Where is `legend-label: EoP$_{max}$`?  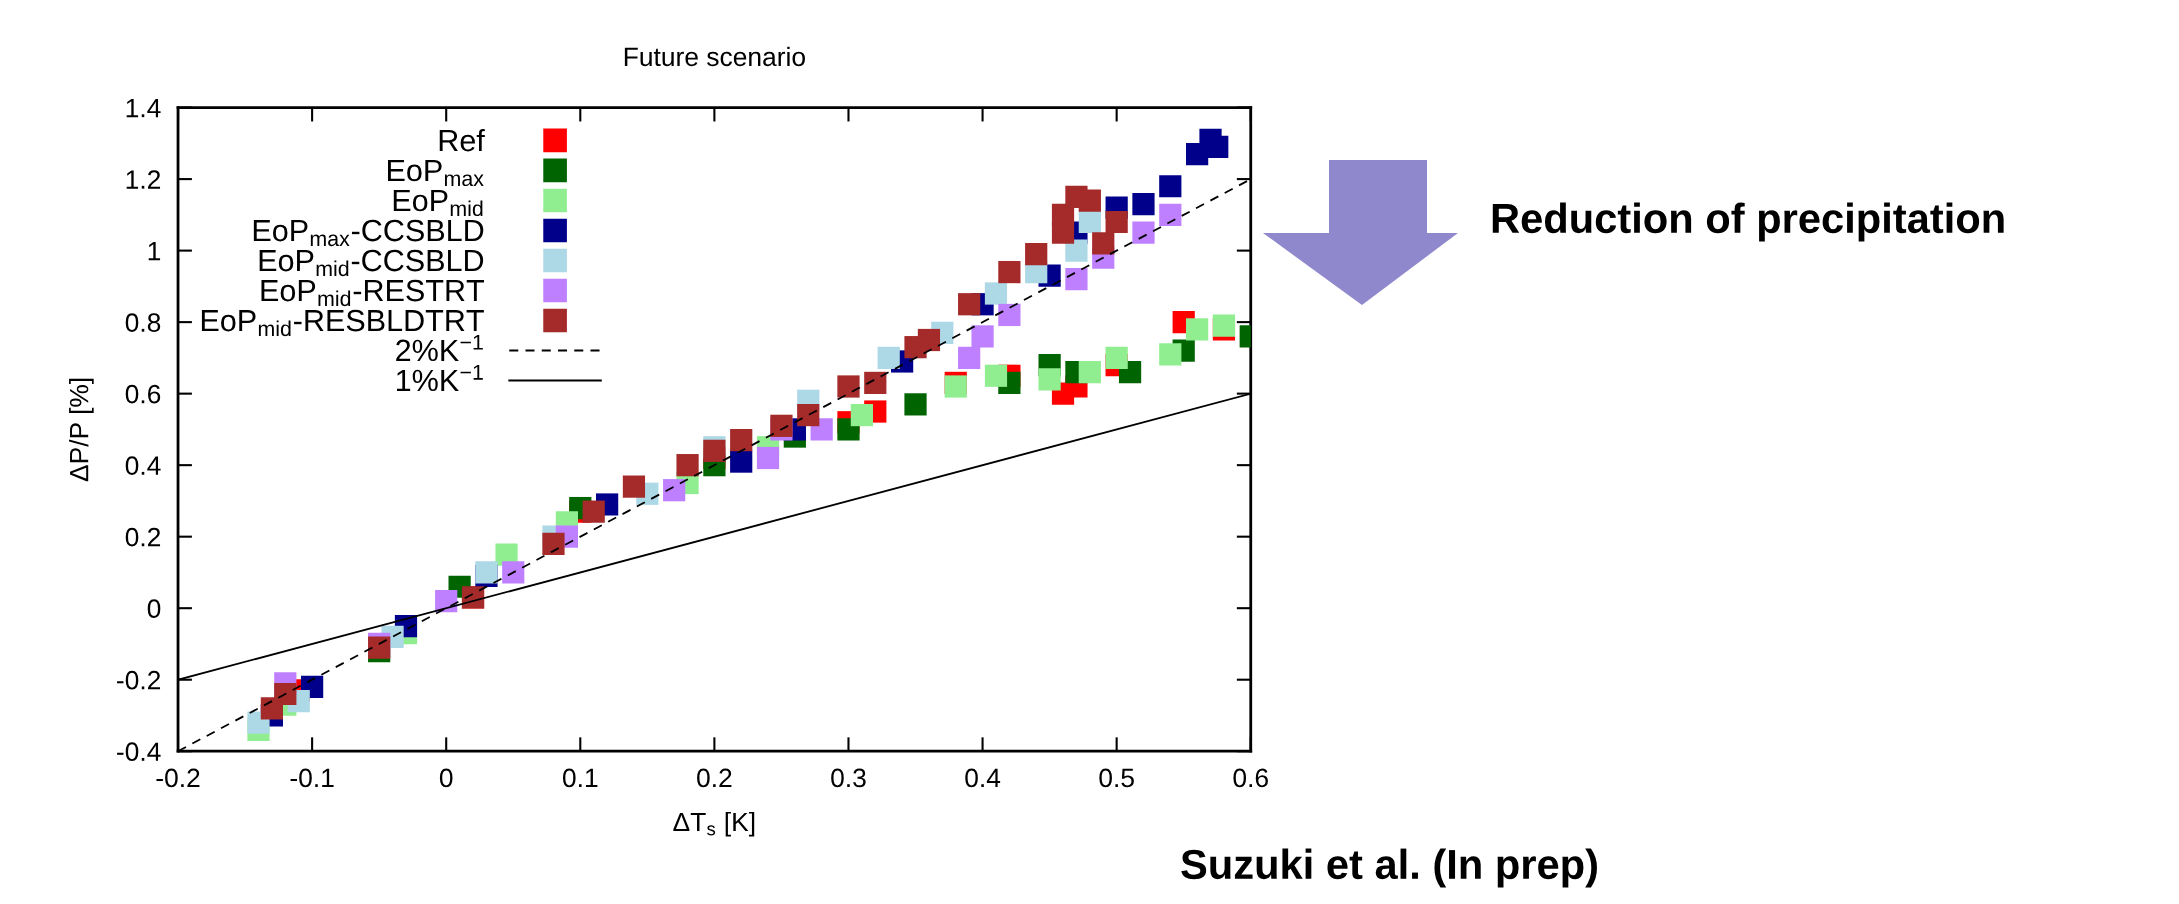
legend-label: EoP$_{max}$ is located at coordinates (436, 173).